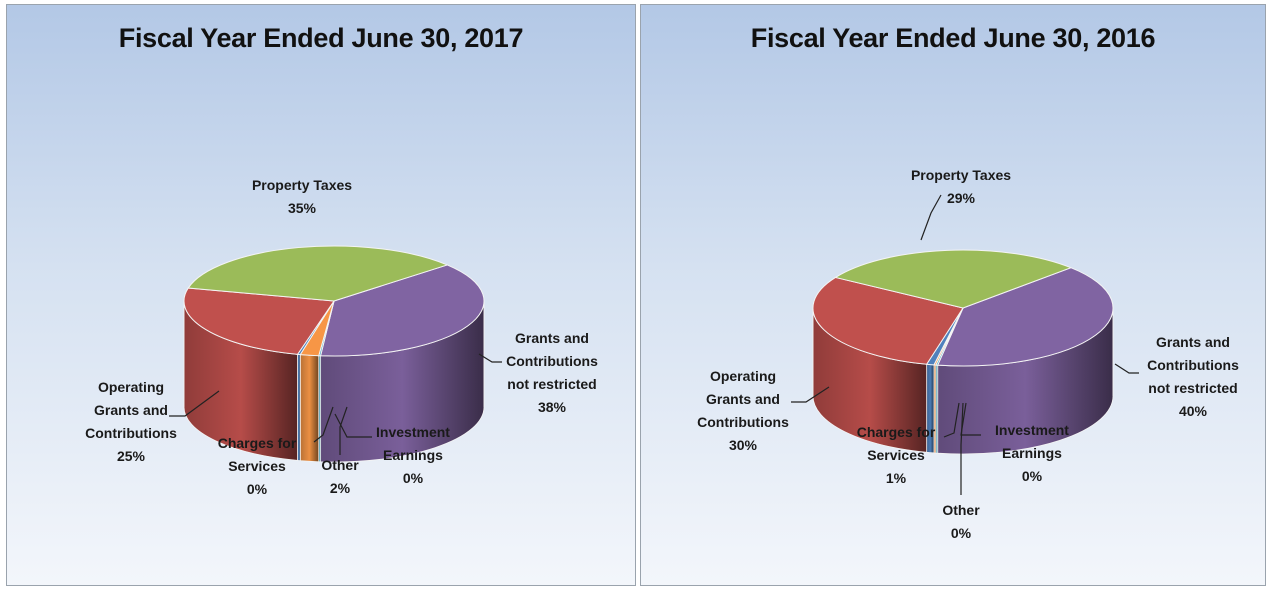 This screenshot has height=590, width=1270. What do you see at coordinates (953, 38) in the screenshot?
I see `chart-title: Fiscal Year Ended June 30, 2016` at bounding box center [953, 38].